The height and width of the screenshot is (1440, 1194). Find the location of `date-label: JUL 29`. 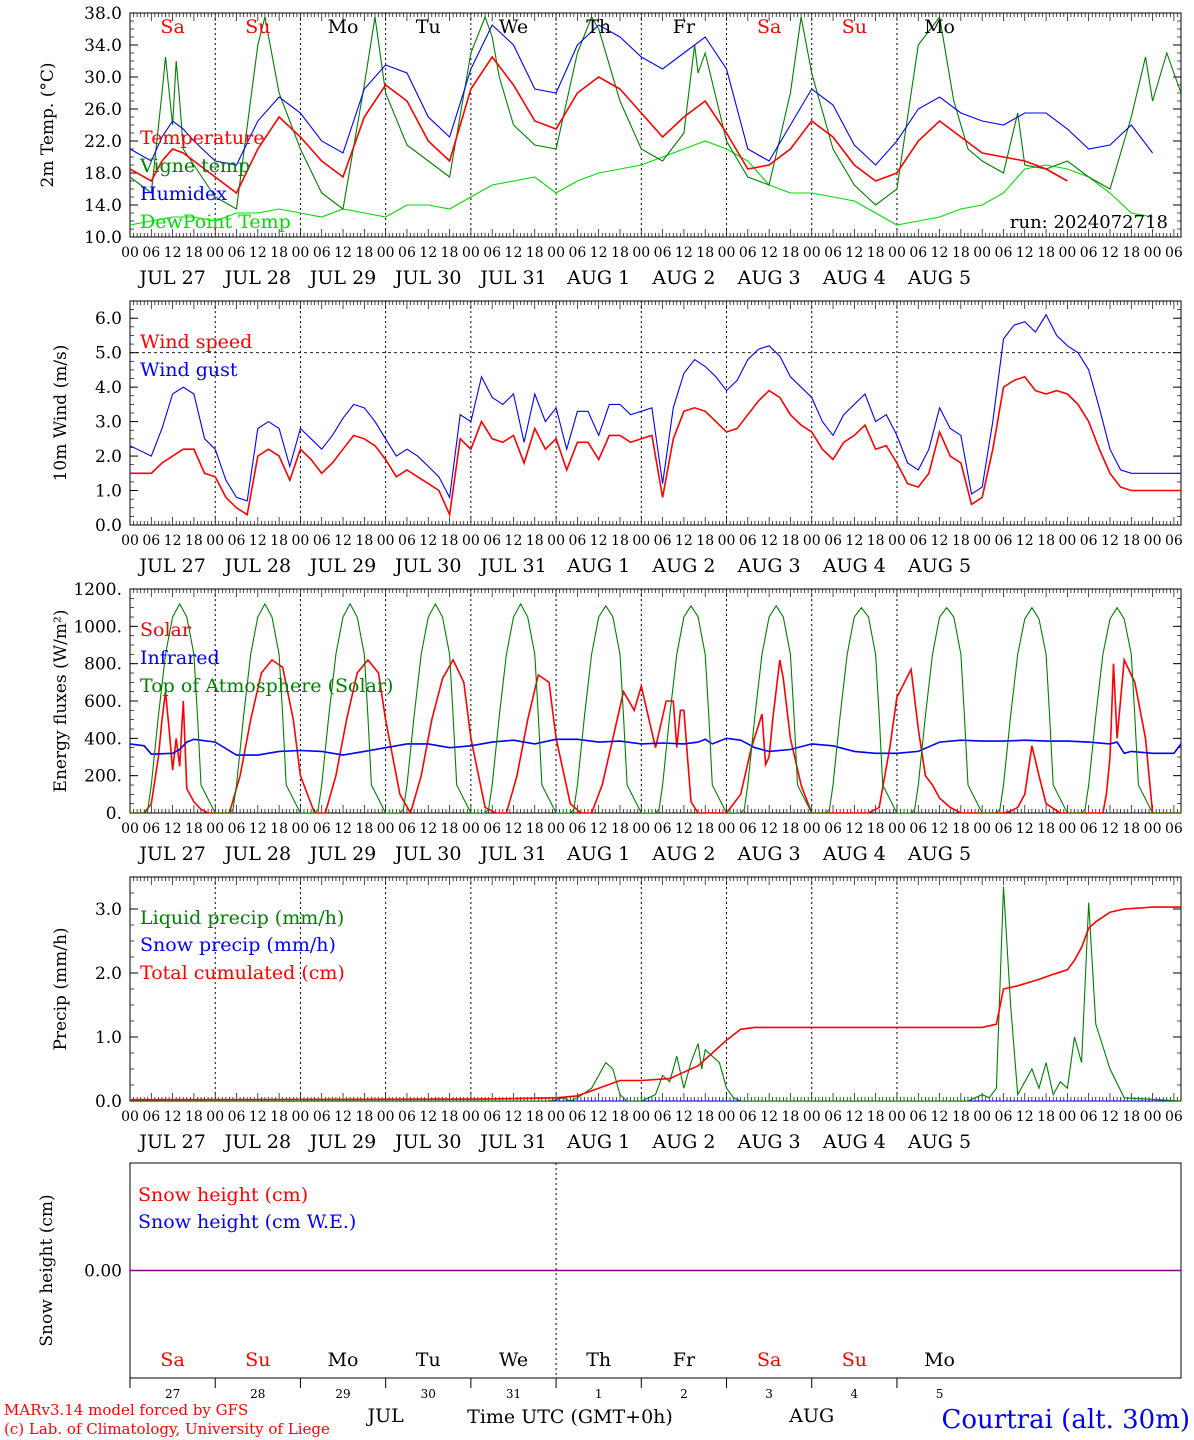

date-label: JUL 29 is located at coordinates (342, 854).